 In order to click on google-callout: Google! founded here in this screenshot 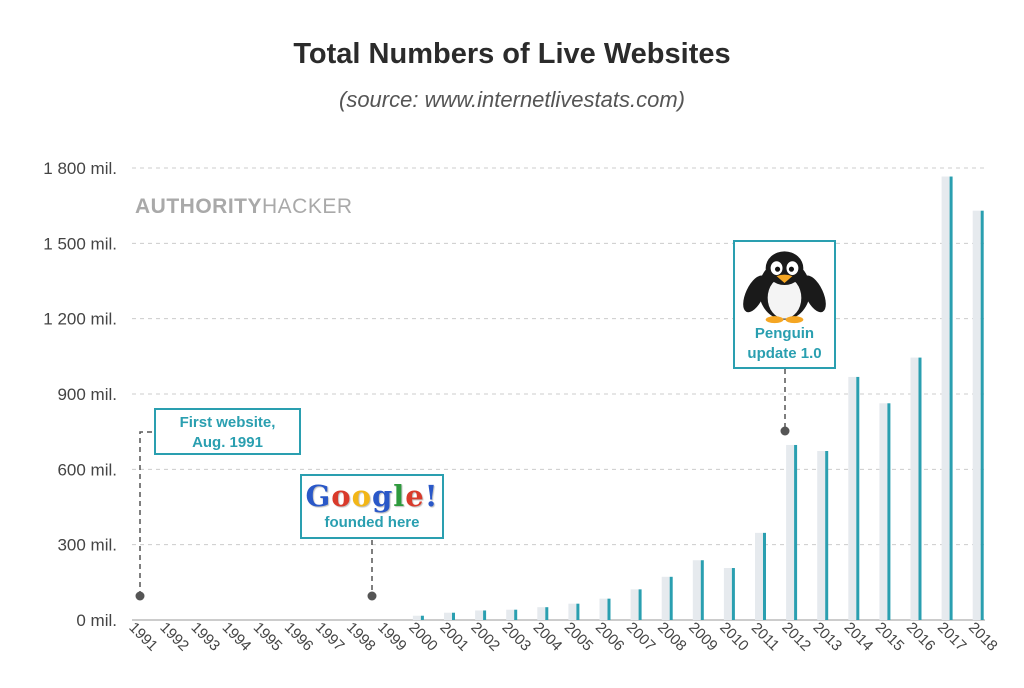, I will do `click(372, 506)`.